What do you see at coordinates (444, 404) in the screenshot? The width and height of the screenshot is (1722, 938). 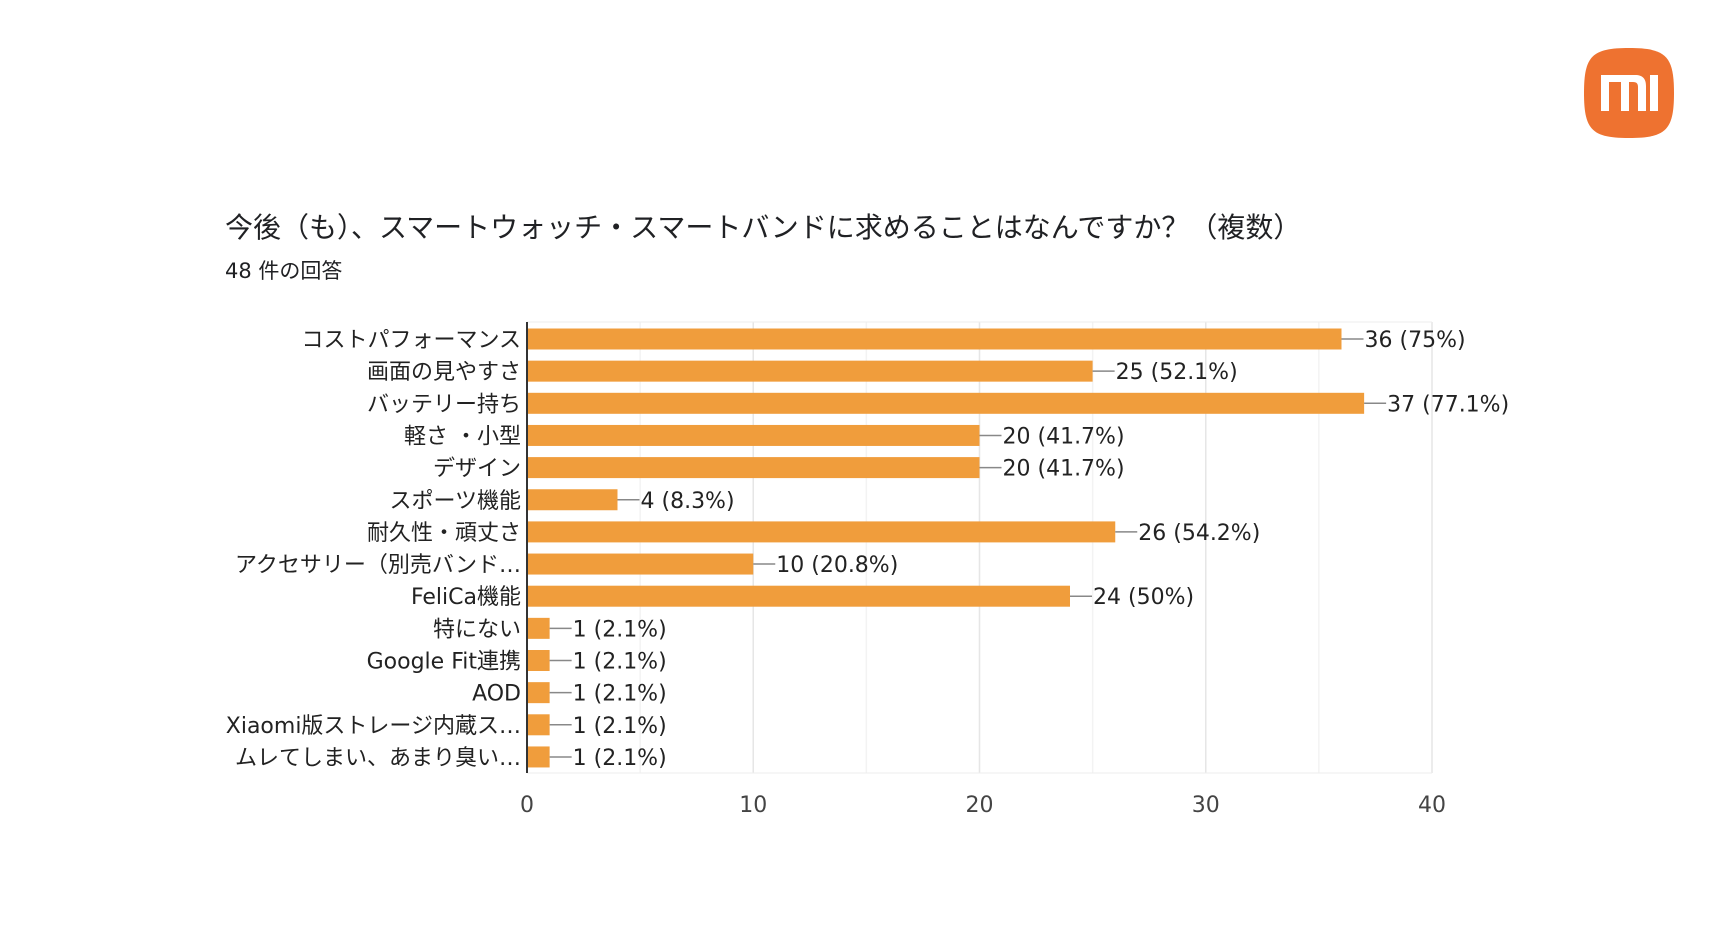 I see `category-label: バッテリー持ち` at bounding box center [444, 404].